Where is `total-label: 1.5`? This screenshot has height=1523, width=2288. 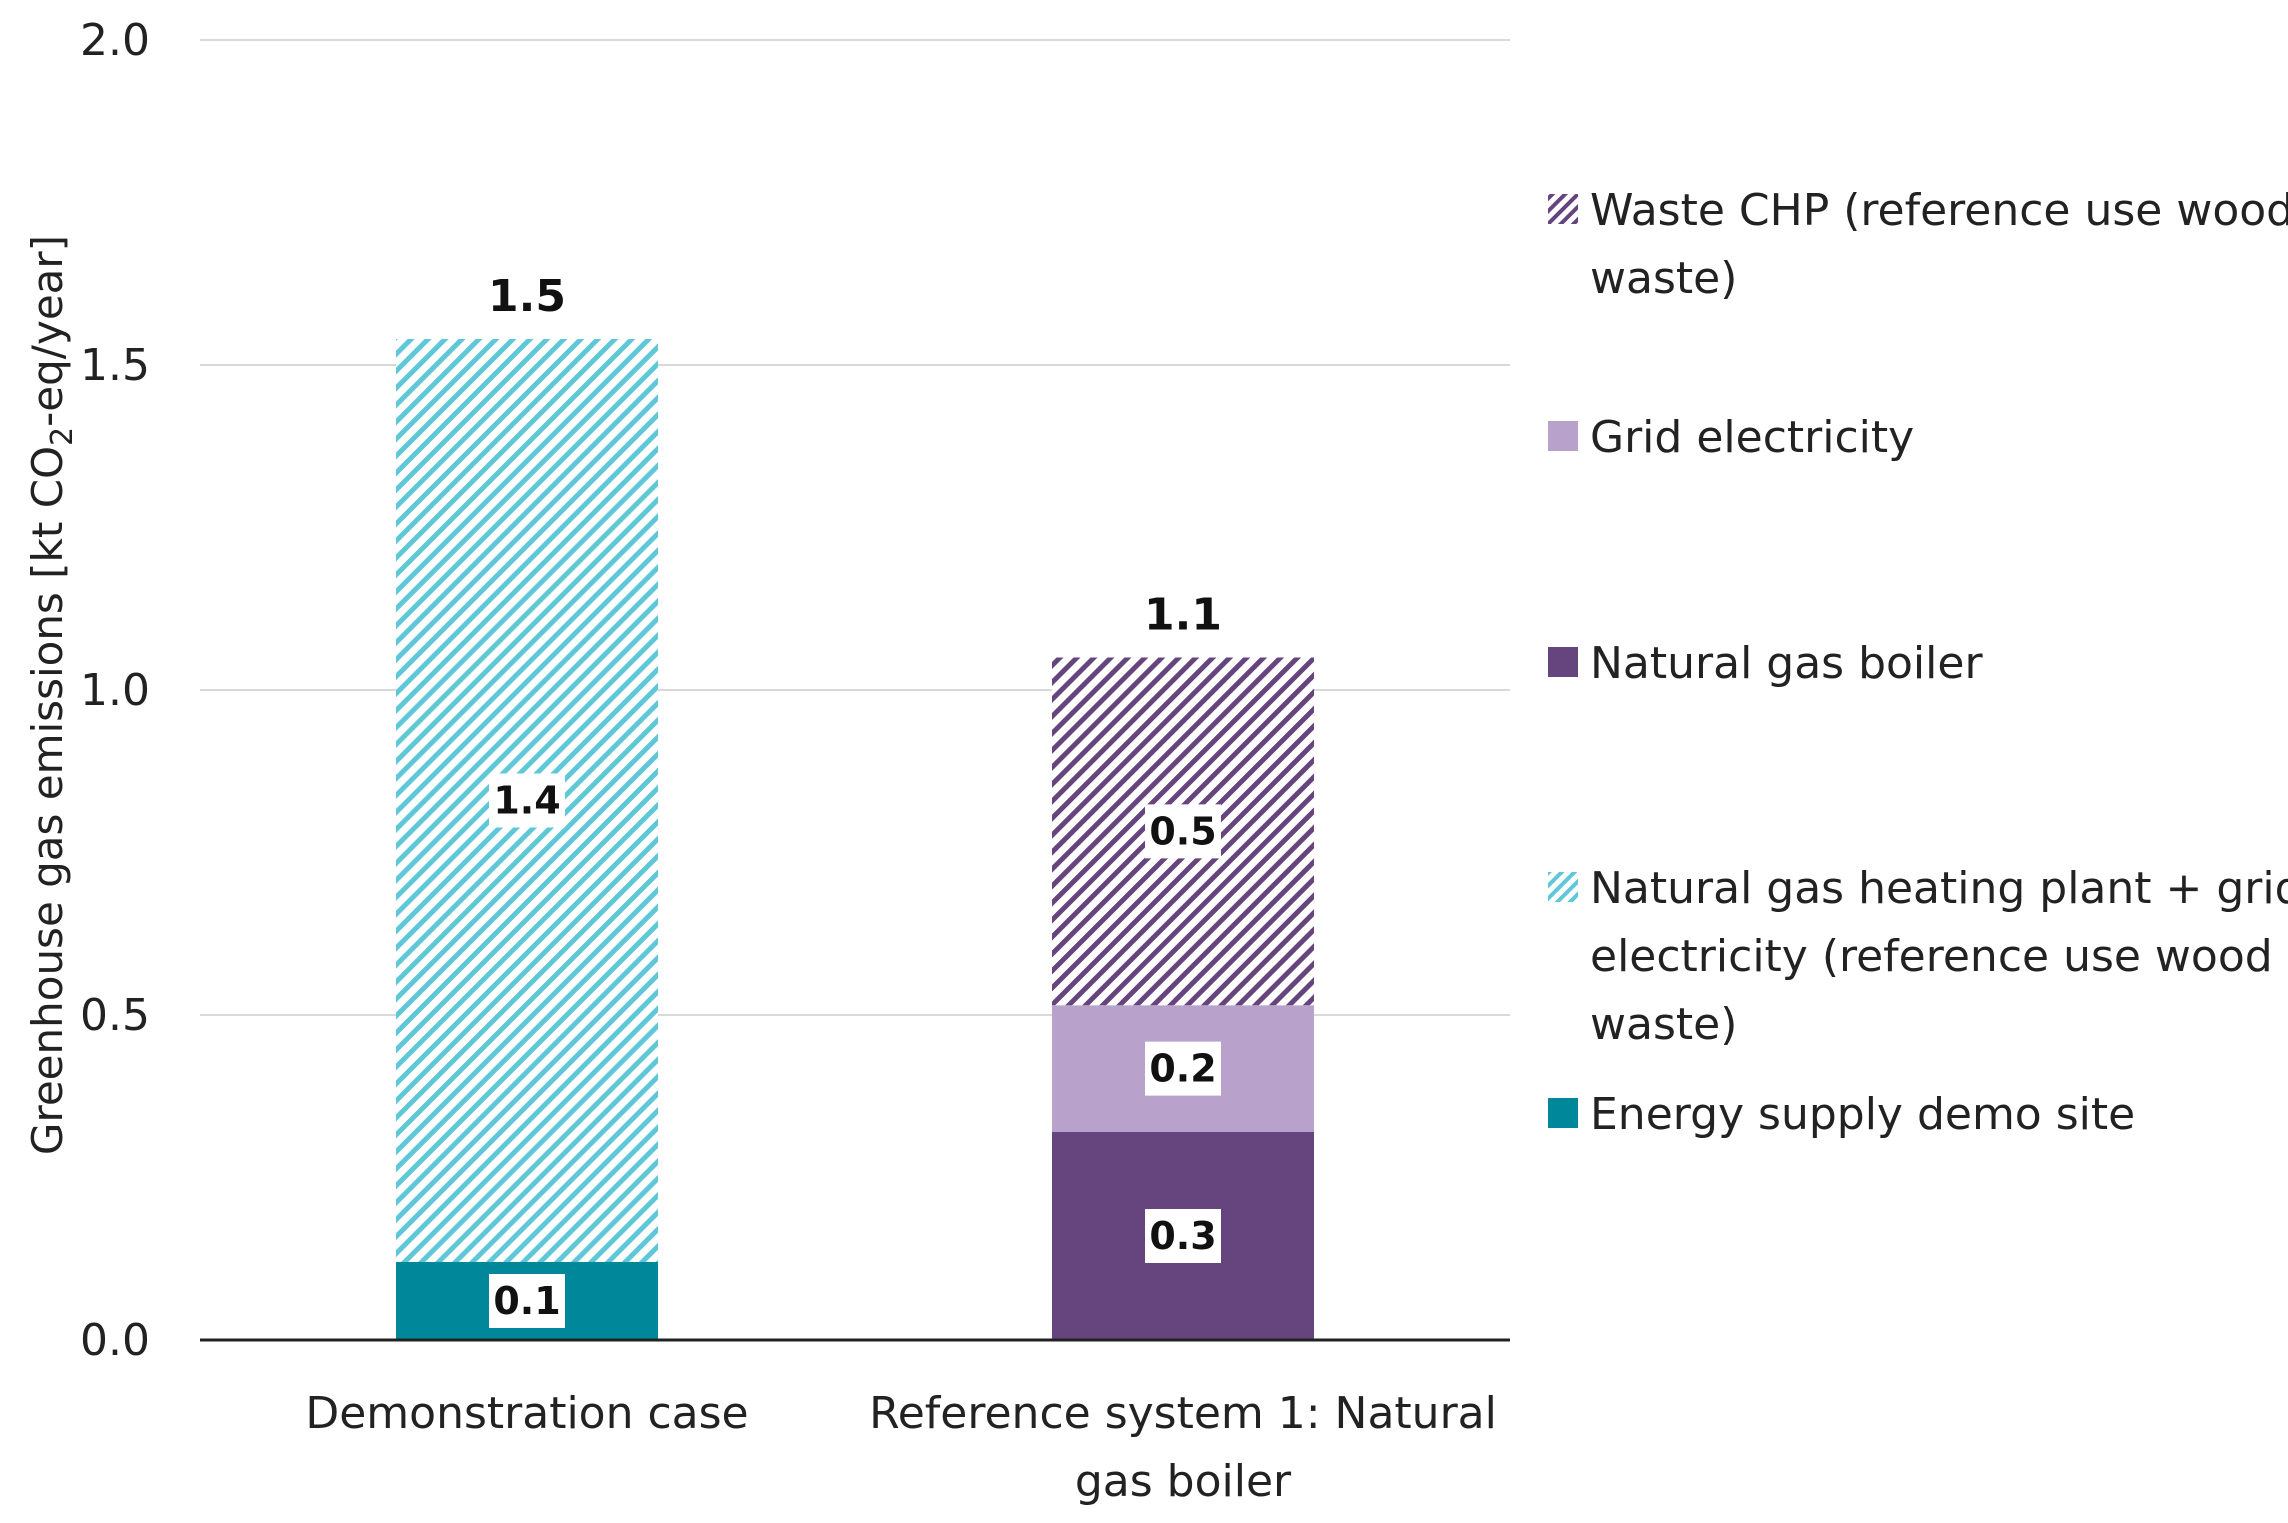 total-label: 1.5 is located at coordinates (527, 296).